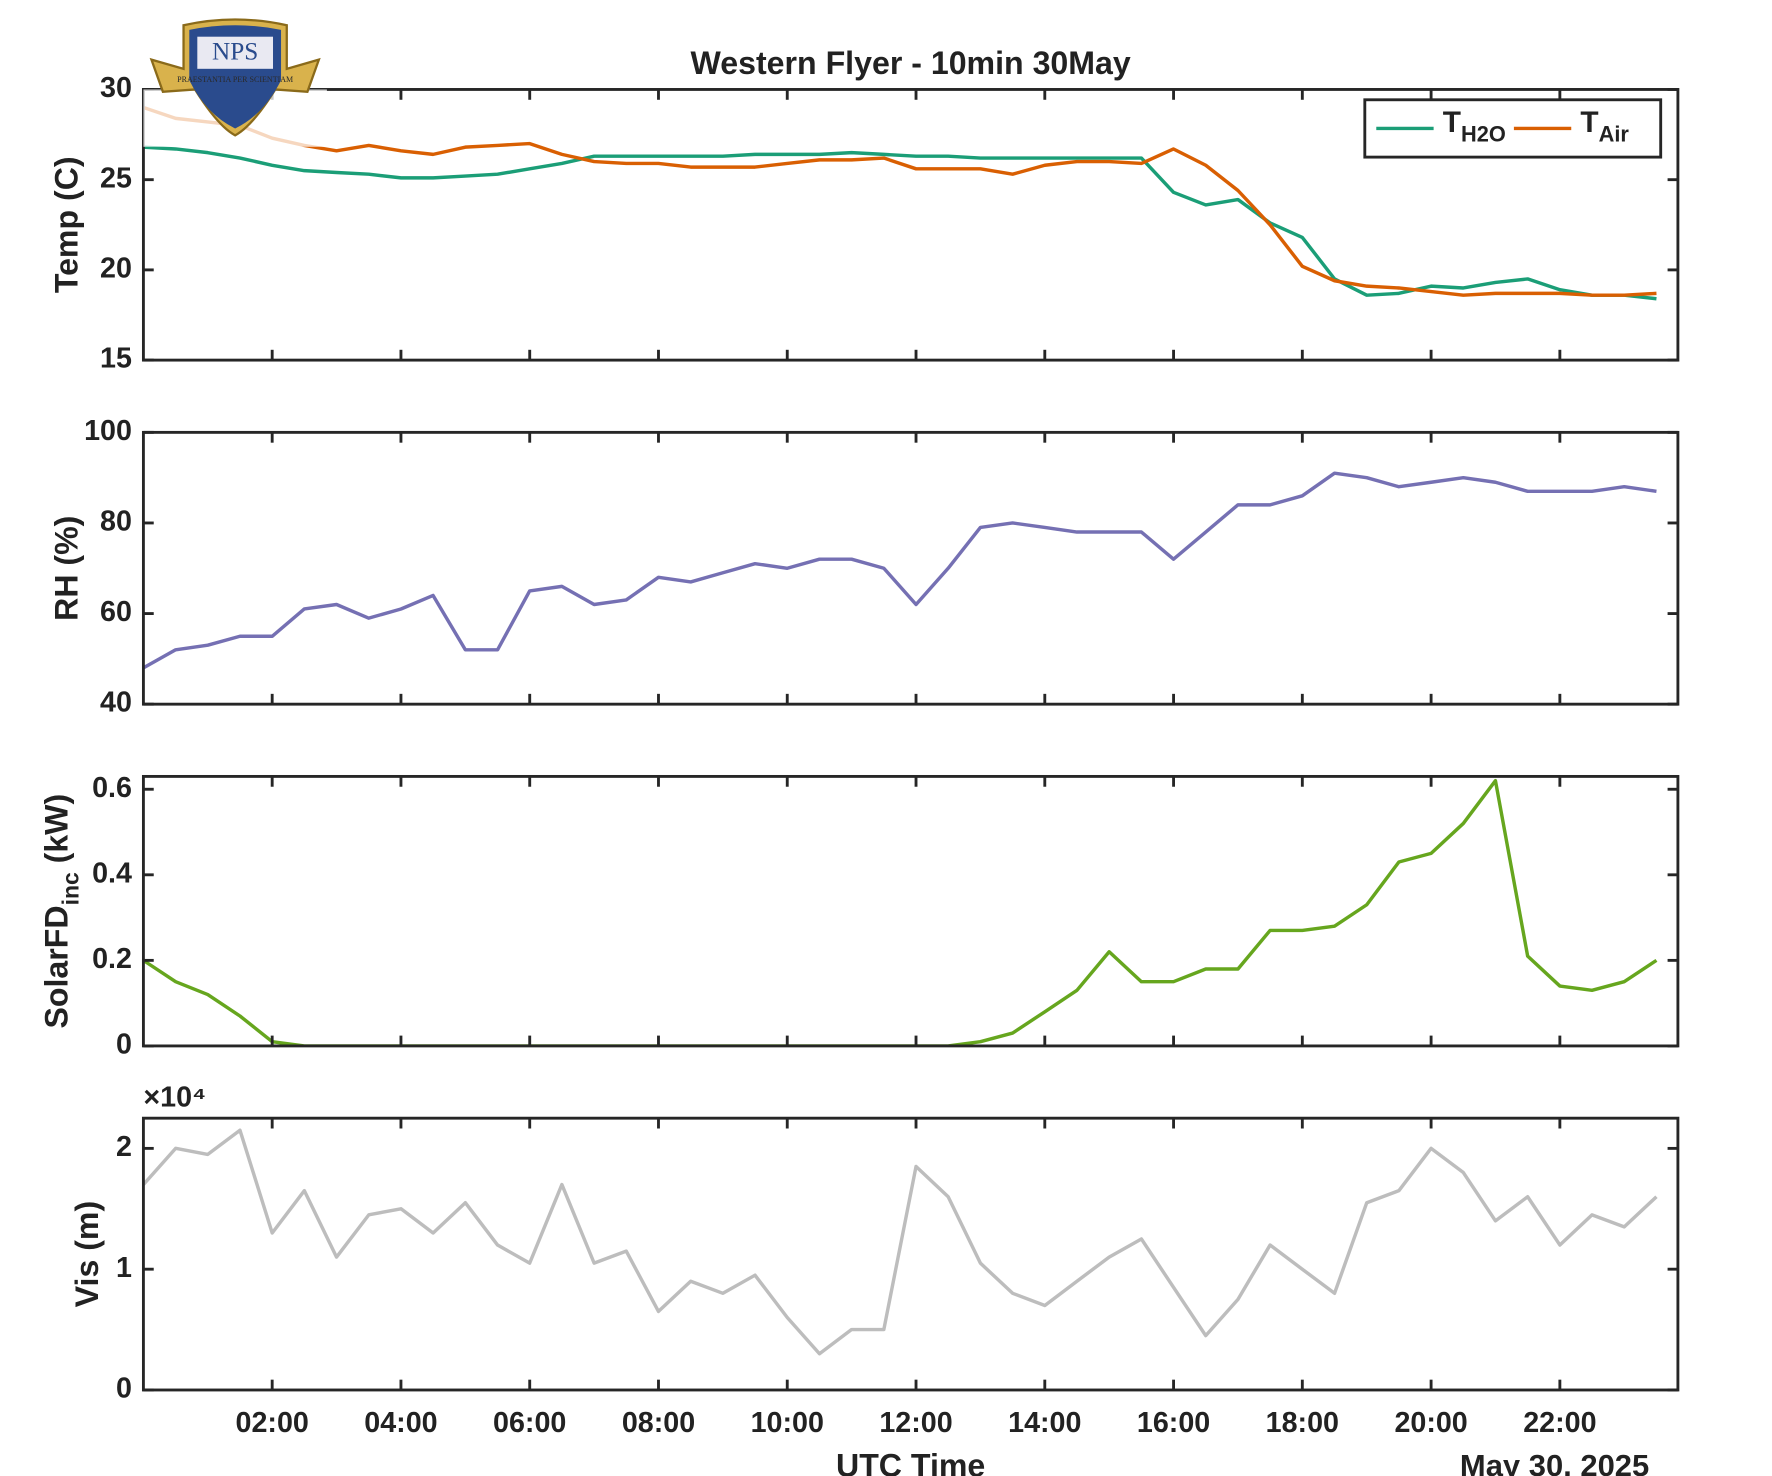 The image size is (1772, 1476). I want to click on y-tick-label: 100, so click(108, 431).